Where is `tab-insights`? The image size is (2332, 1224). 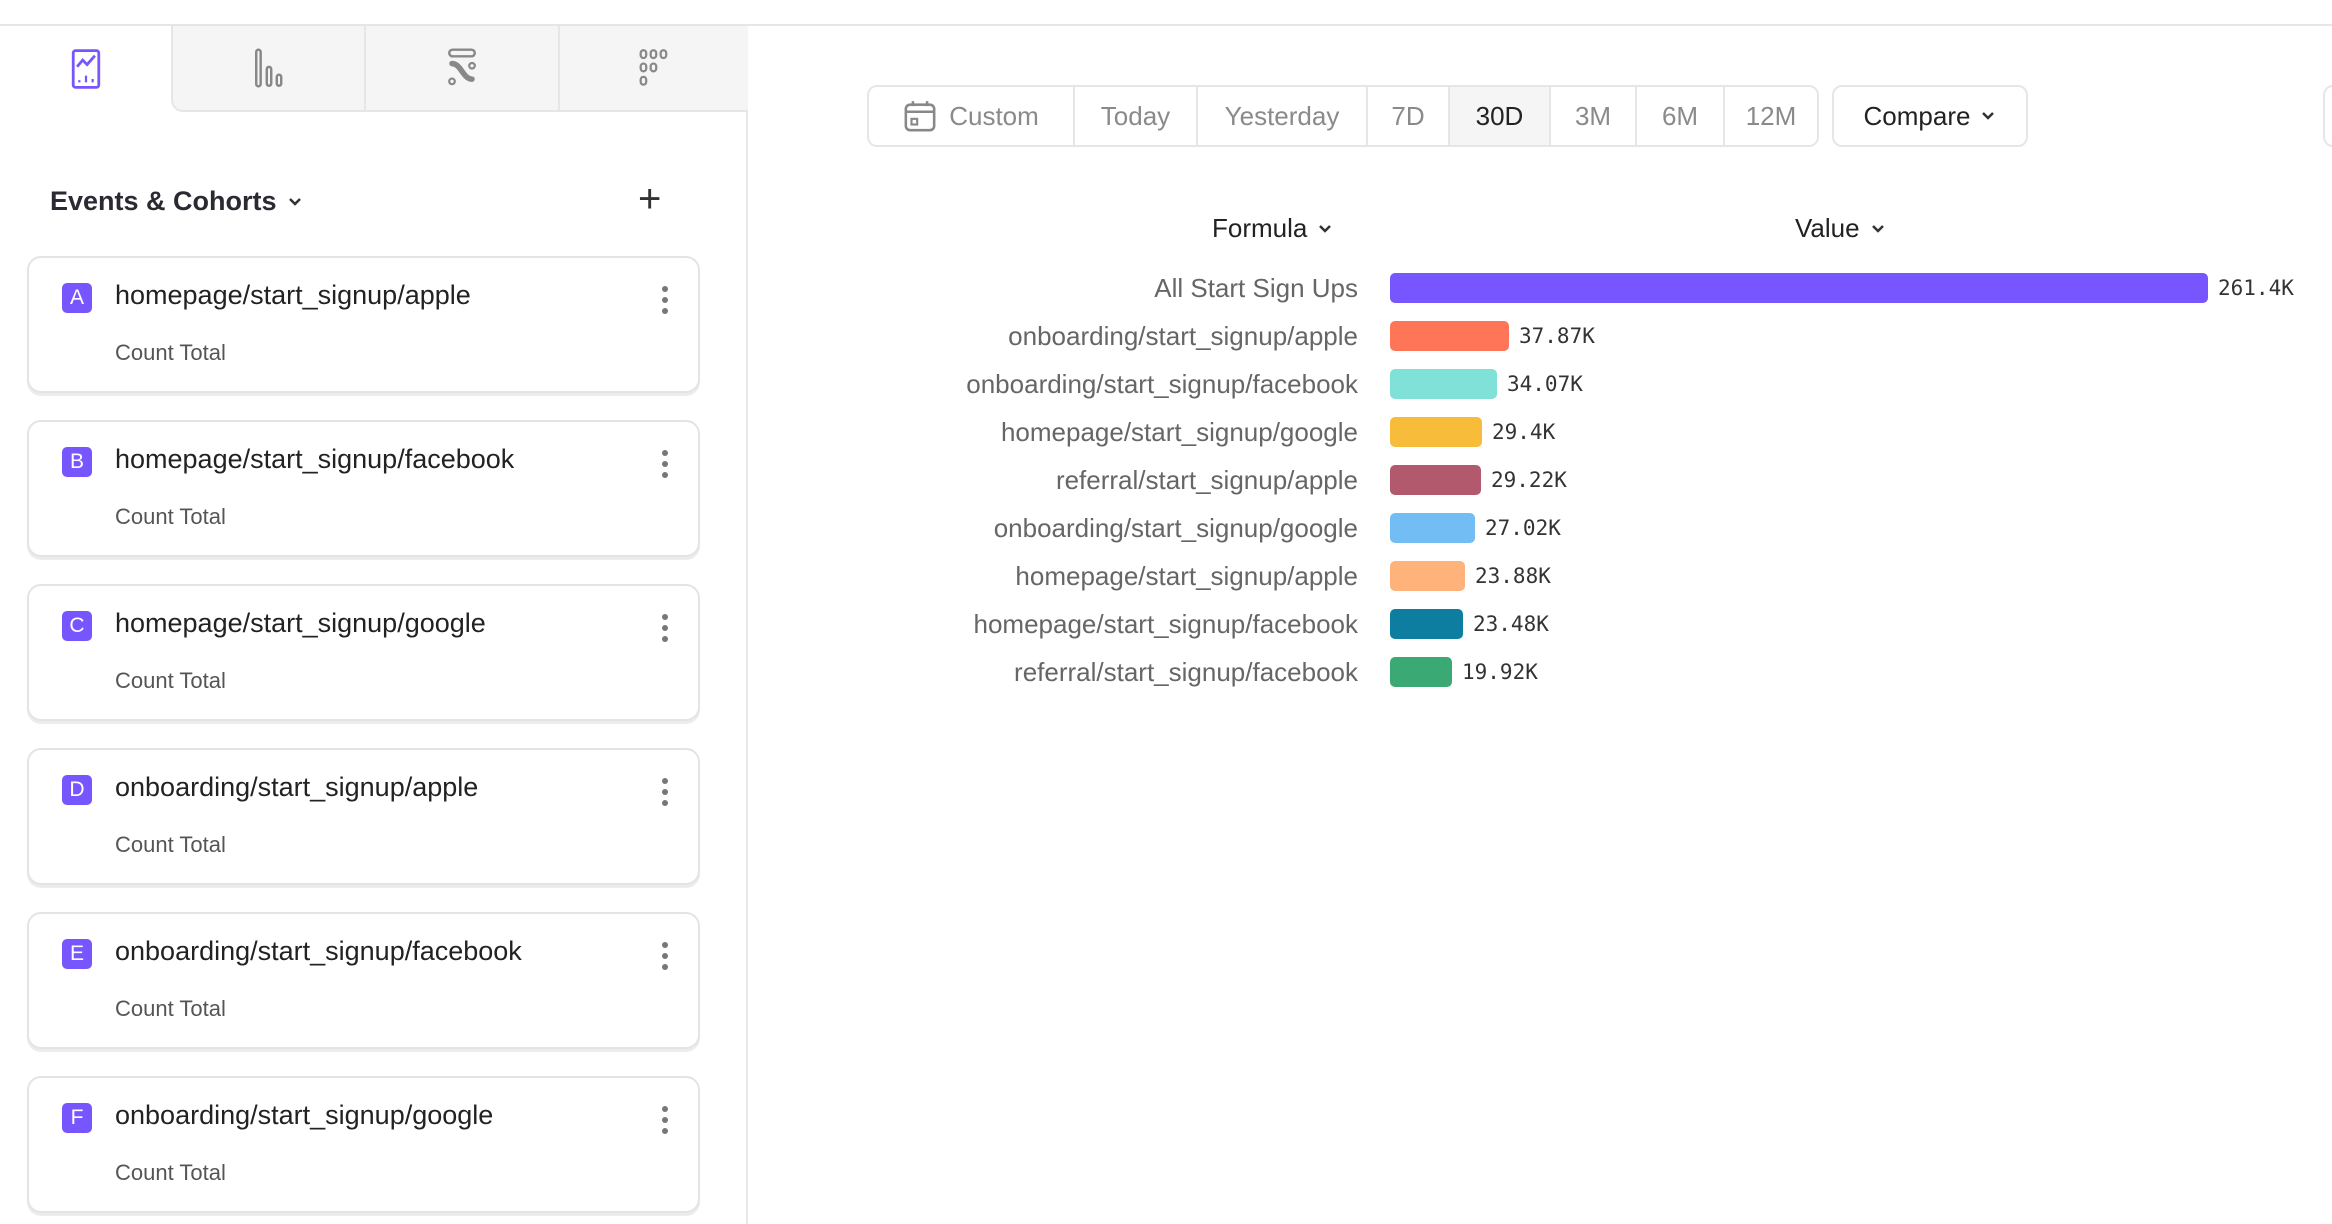 tab-insights is located at coordinates (85, 69).